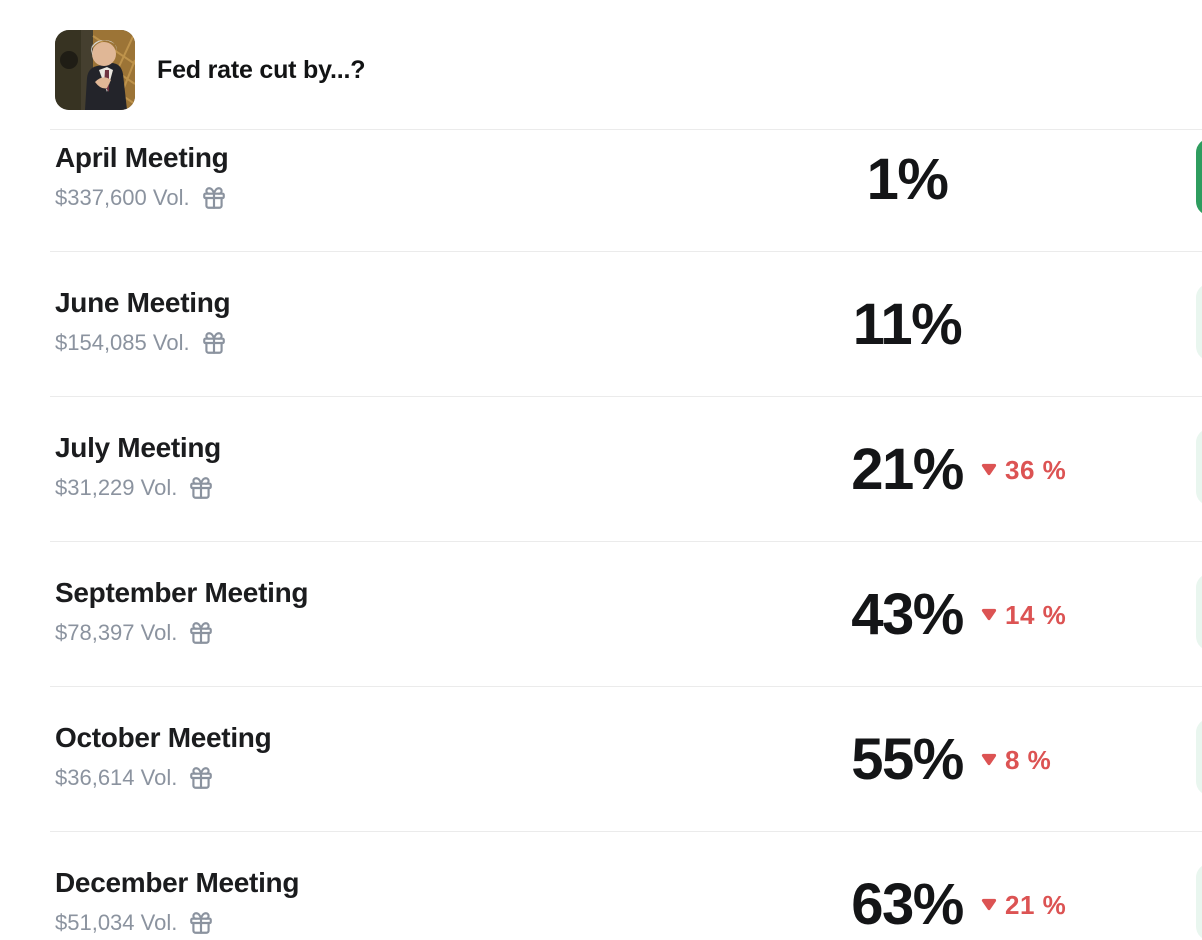  What do you see at coordinates (138, 467) in the screenshot?
I see `row-meta: July Meeting $31,229 Vol.` at bounding box center [138, 467].